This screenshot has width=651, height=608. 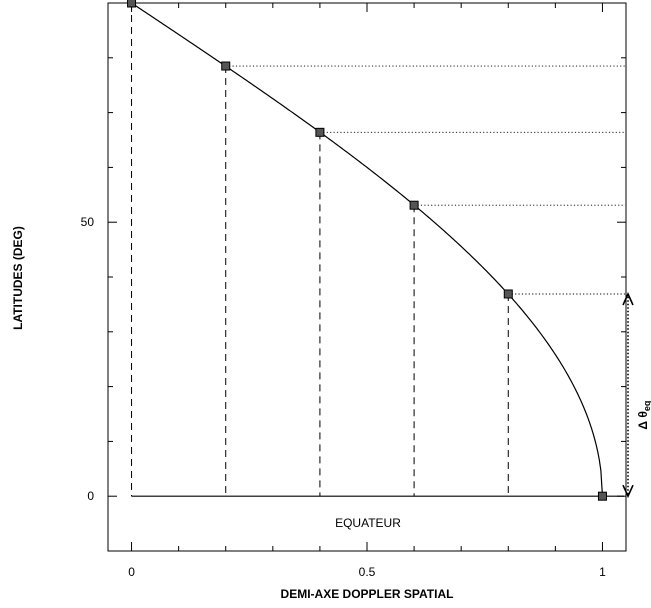 I want to click on x-axis-title: DEMI-AXE DOPPLER SPATIAL, so click(x=367, y=594).